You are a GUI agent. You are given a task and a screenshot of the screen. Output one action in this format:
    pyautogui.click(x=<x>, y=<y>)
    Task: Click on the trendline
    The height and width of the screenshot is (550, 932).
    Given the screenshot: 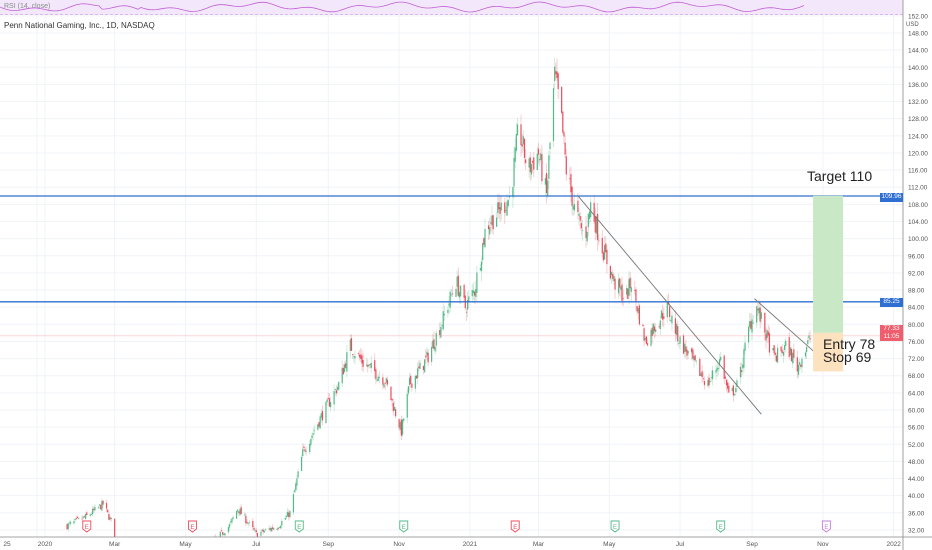 What is the action you would take?
    pyautogui.click(x=786, y=326)
    